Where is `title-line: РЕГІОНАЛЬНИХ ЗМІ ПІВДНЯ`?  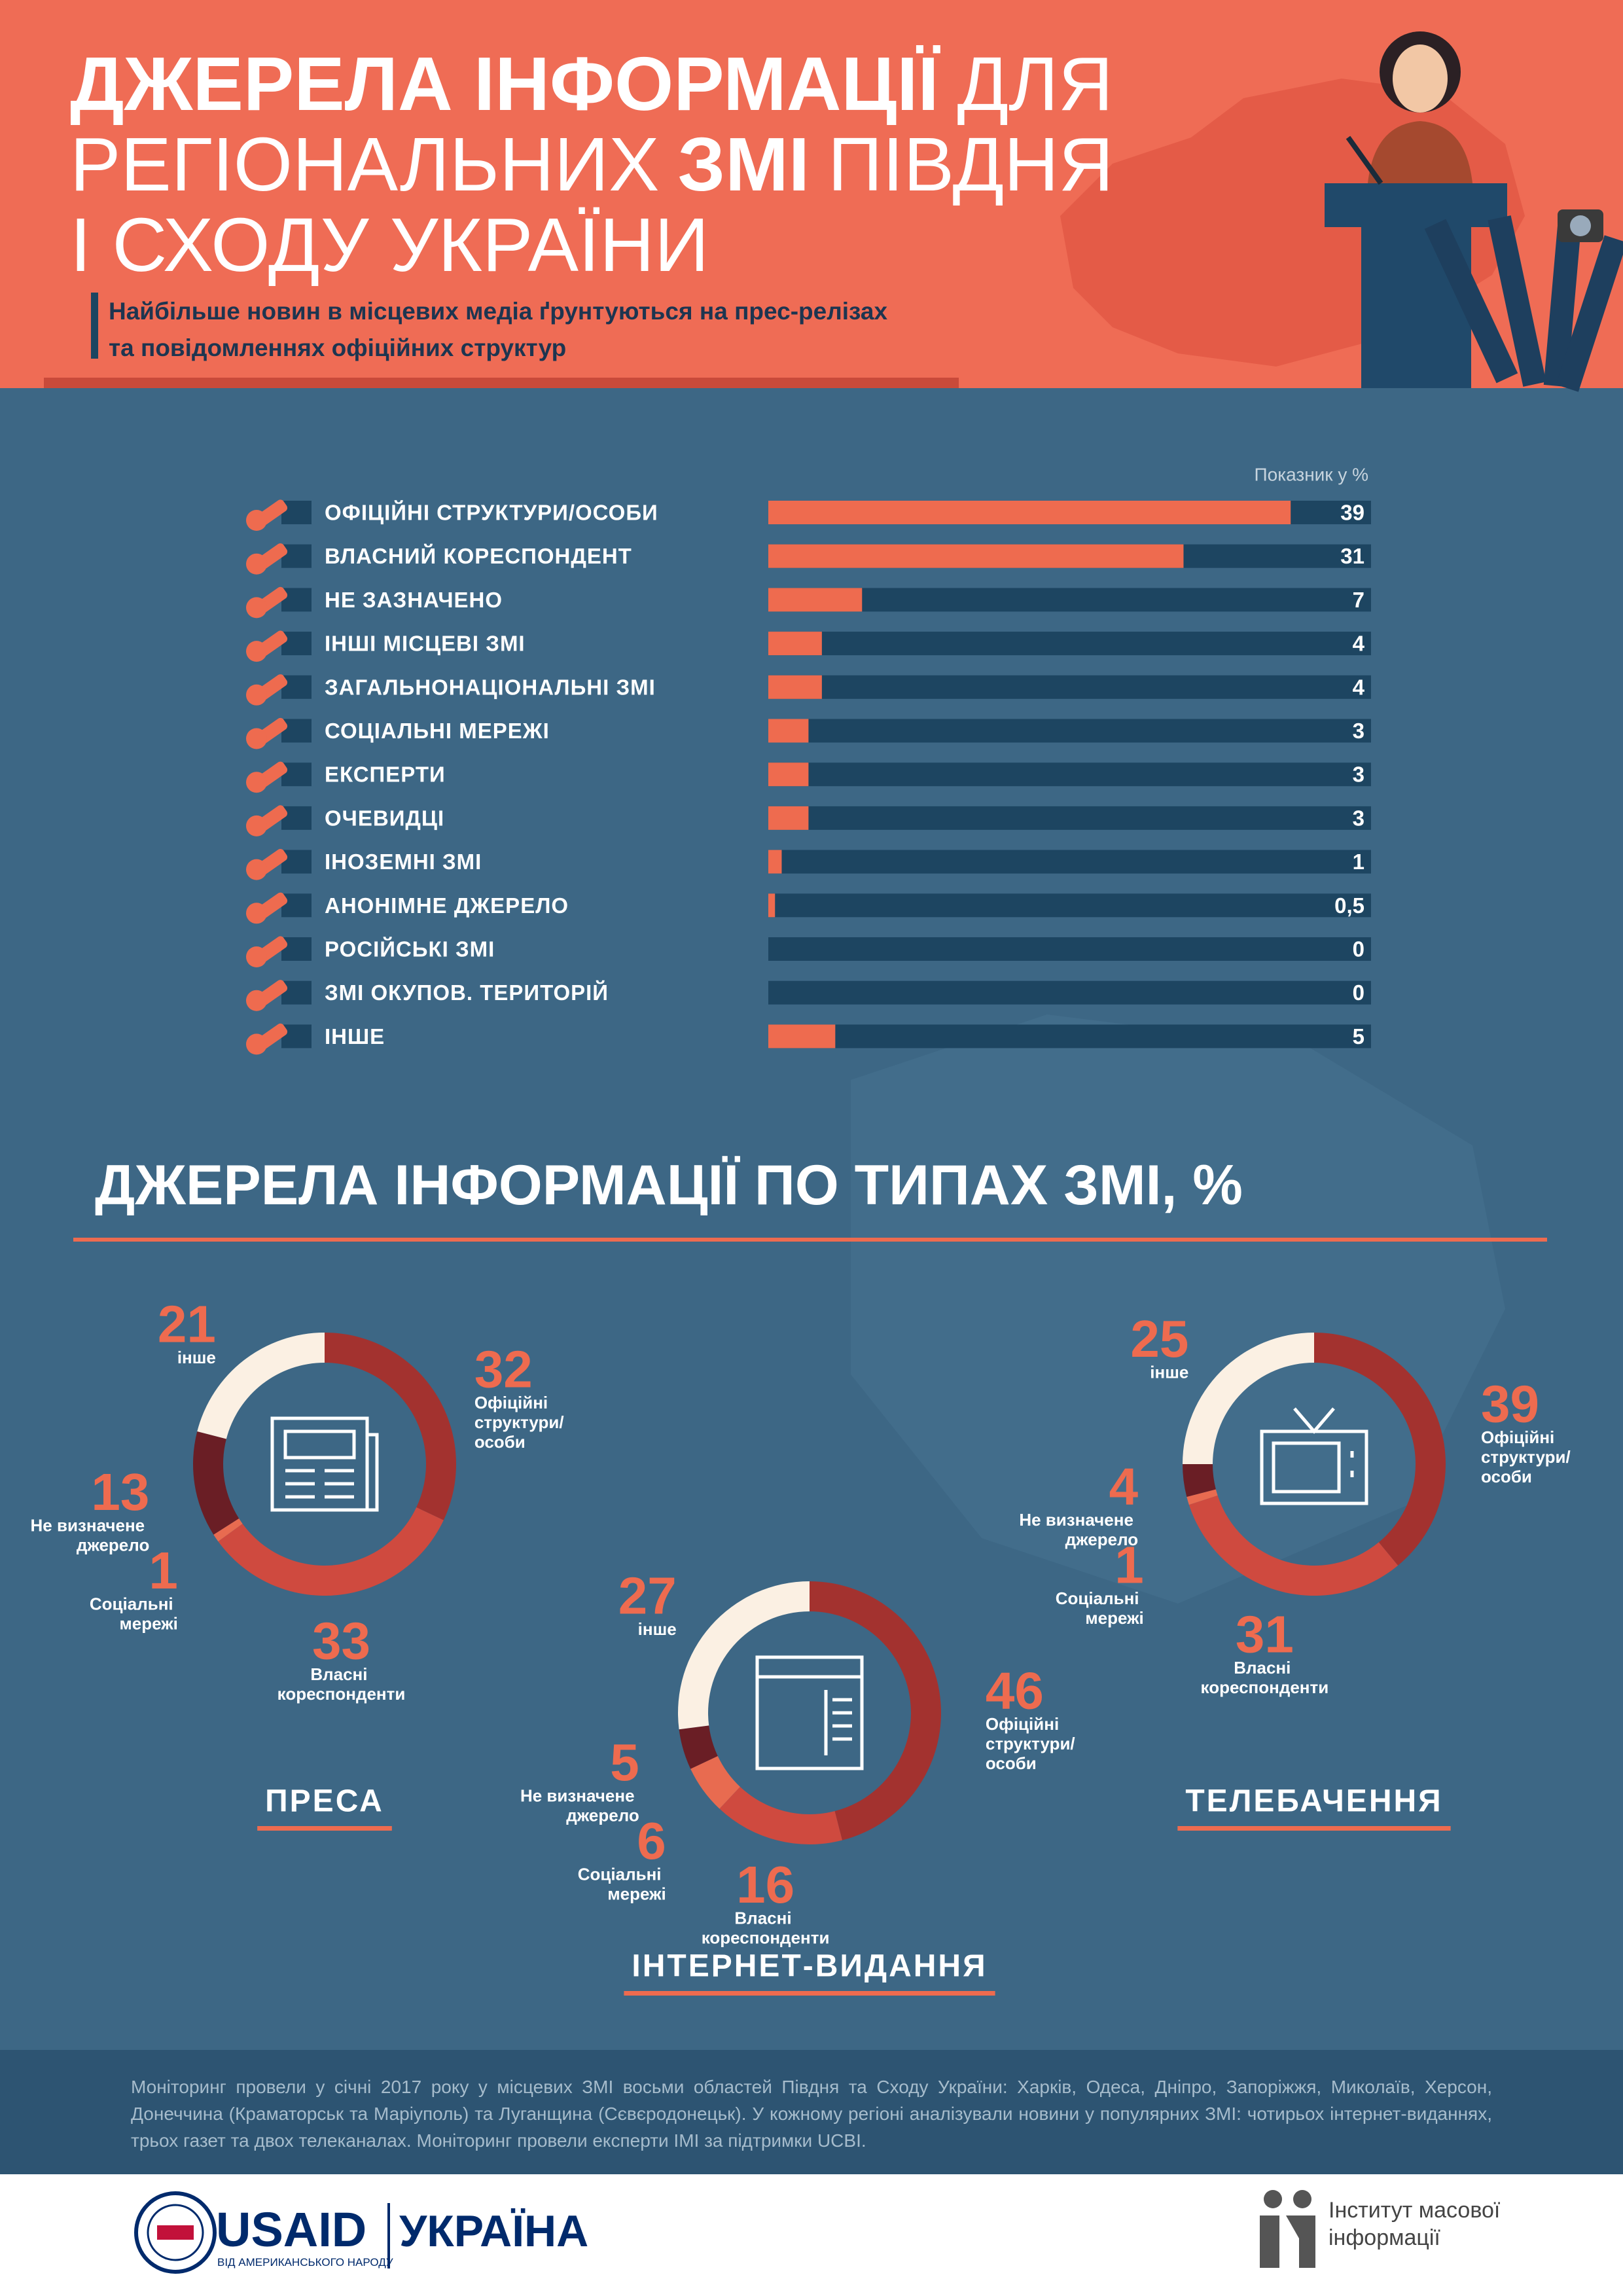
title-line: РЕГІОНАЛЬНИХ ЗМІ ПІВДНЯ is located at coordinates (592, 164).